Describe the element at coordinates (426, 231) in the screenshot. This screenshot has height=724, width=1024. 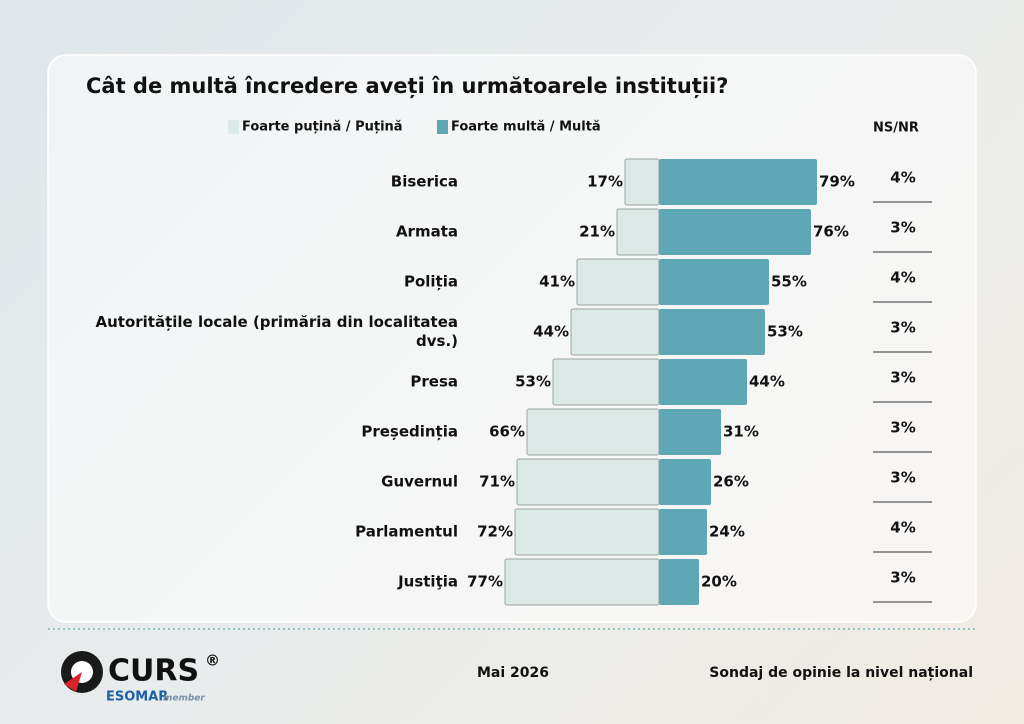
I see `category-label: Armata` at that location.